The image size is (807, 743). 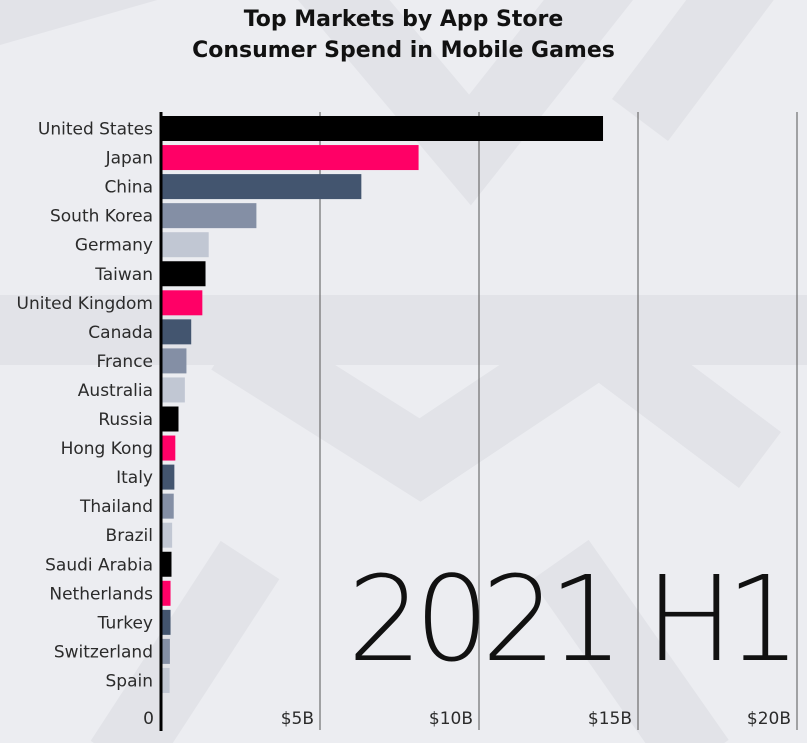 What do you see at coordinates (99, 565) in the screenshot?
I see `category-label: Saudi Arabia` at bounding box center [99, 565].